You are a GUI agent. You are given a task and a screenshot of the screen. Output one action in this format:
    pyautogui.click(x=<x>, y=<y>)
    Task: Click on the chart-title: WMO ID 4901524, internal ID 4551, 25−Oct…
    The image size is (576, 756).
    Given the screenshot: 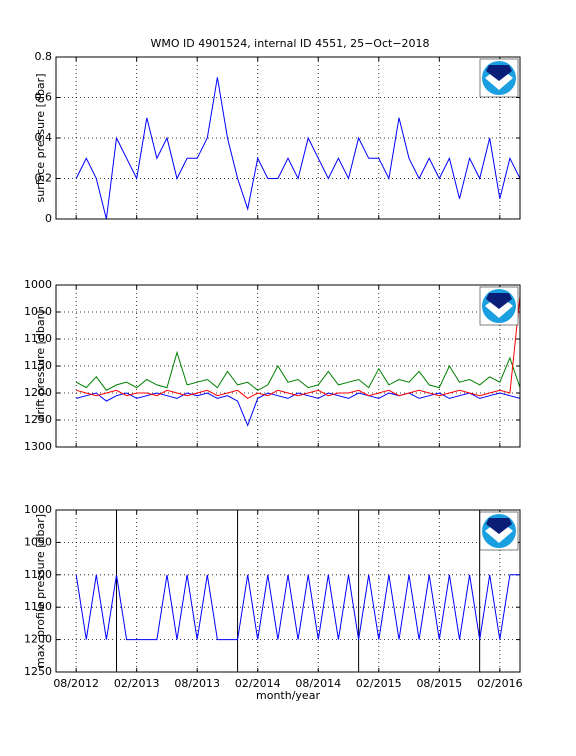 What is the action you would take?
    pyautogui.click(x=289, y=43)
    